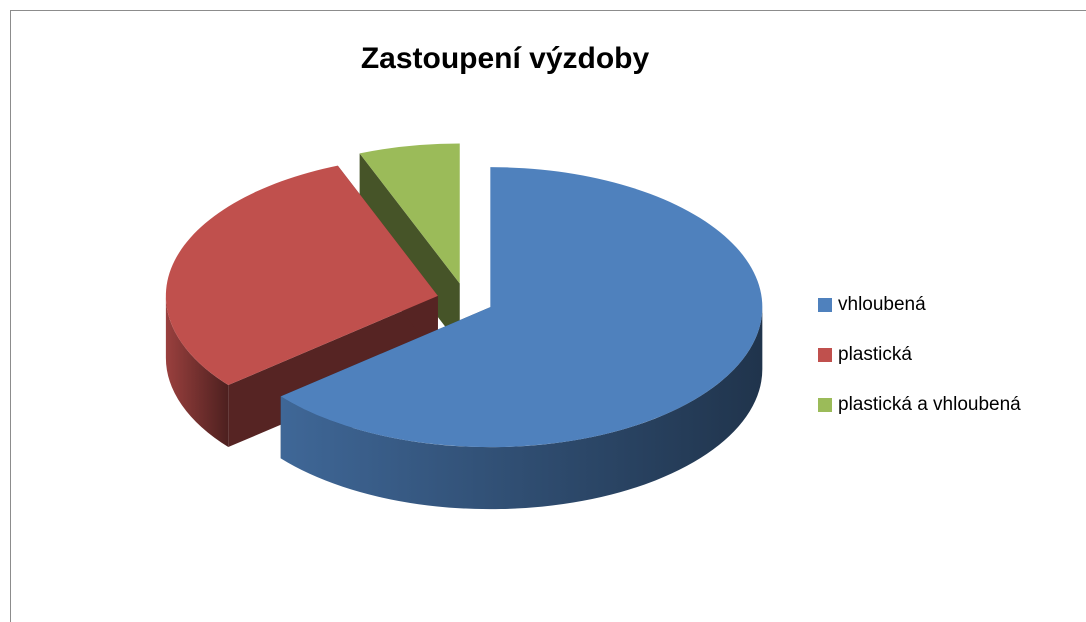 Image resolution: width=1086 pixels, height=622 pixels. What do you see at coordinates (929, 404) in the screenshot?
I see `legend-label: plastická a vhloubená` at bounding box center [929, 404].